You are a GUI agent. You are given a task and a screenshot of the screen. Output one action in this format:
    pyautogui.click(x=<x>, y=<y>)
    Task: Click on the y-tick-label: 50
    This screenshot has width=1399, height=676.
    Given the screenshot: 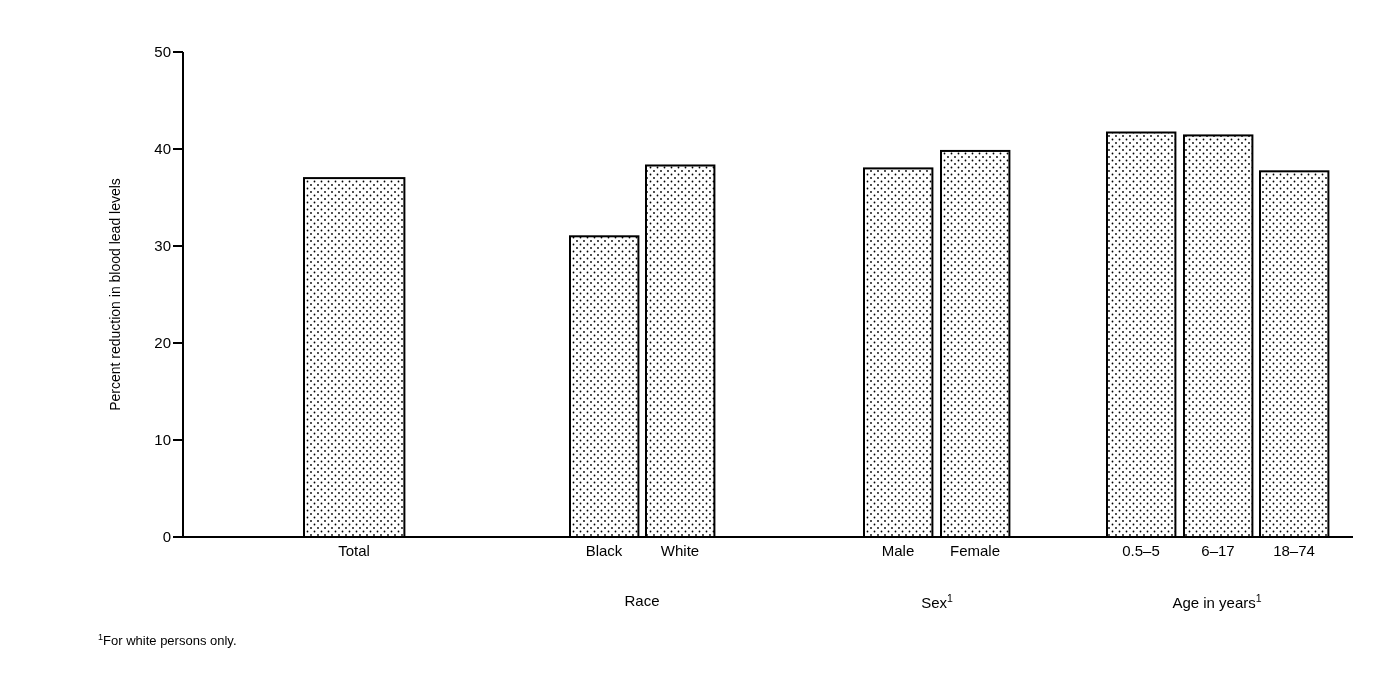 What is the action you would take?
    pyautogui.click(x=162, y=52)
    